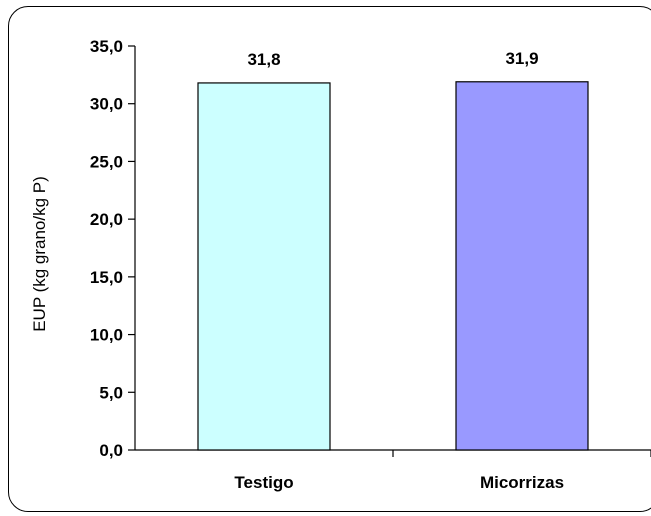 This screenshot has width=651, height=516. What do you see at coordinates (39, 254) in the screenshot?
I see `y-axis-title: EUP (kg grano/kg P)` at bounding box center [39, 254].